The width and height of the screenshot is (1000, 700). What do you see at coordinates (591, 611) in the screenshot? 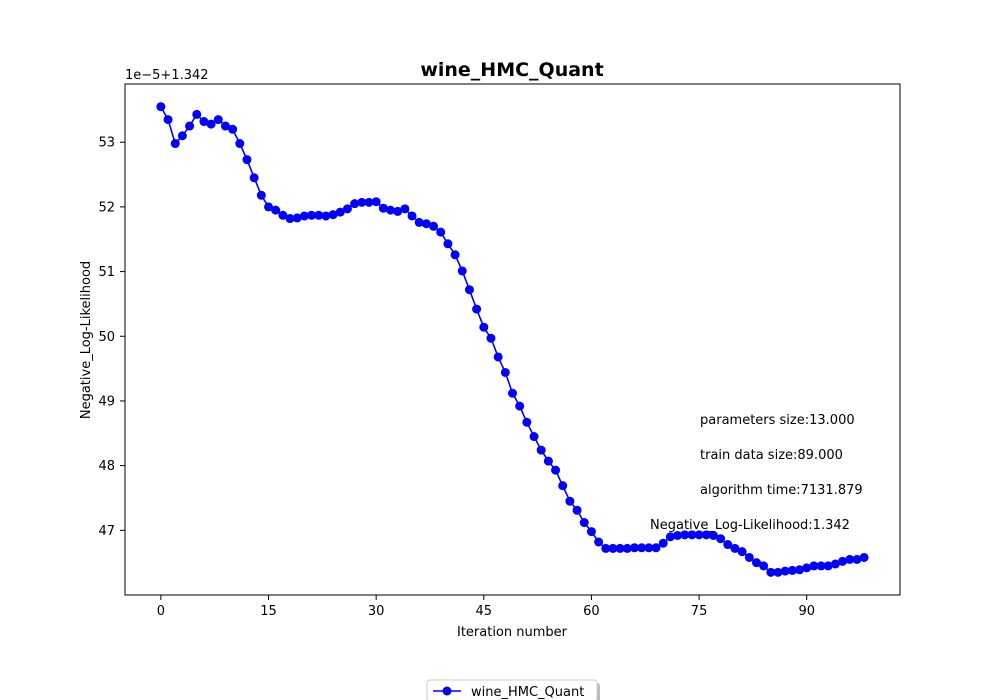
I see `x-tick-label: 60` at bounding box center [591, 611].